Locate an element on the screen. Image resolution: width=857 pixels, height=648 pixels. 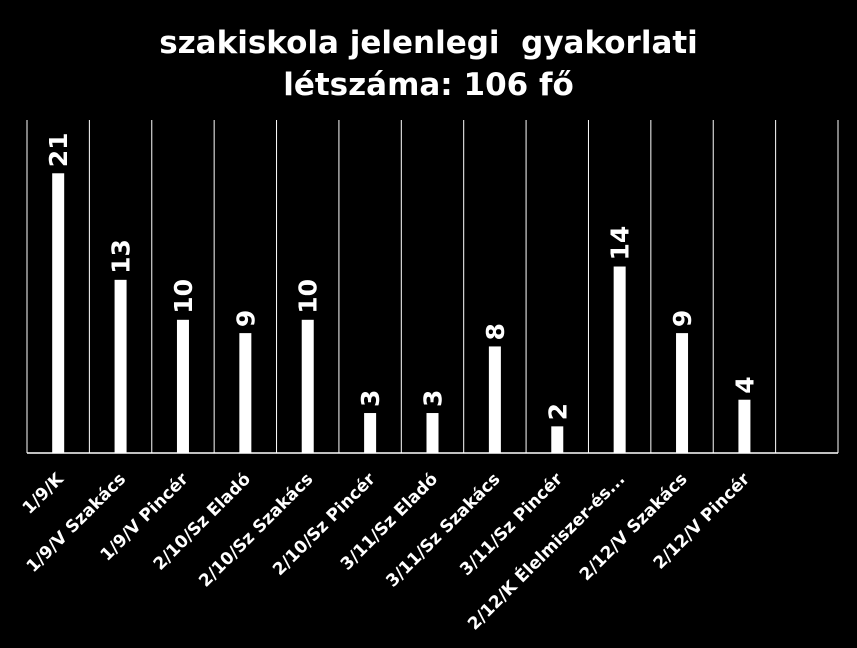
x-tick-label-7: 3/11/Sz Szakács is located at coordinates (443, 530).